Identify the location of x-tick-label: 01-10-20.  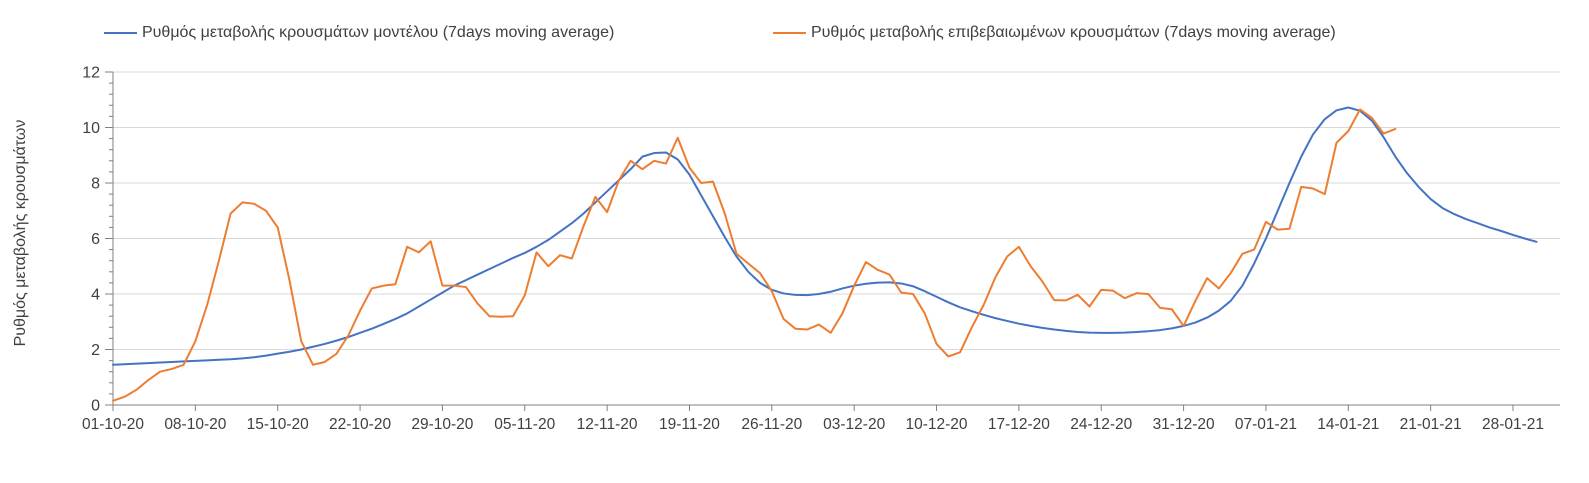
(113, 424).